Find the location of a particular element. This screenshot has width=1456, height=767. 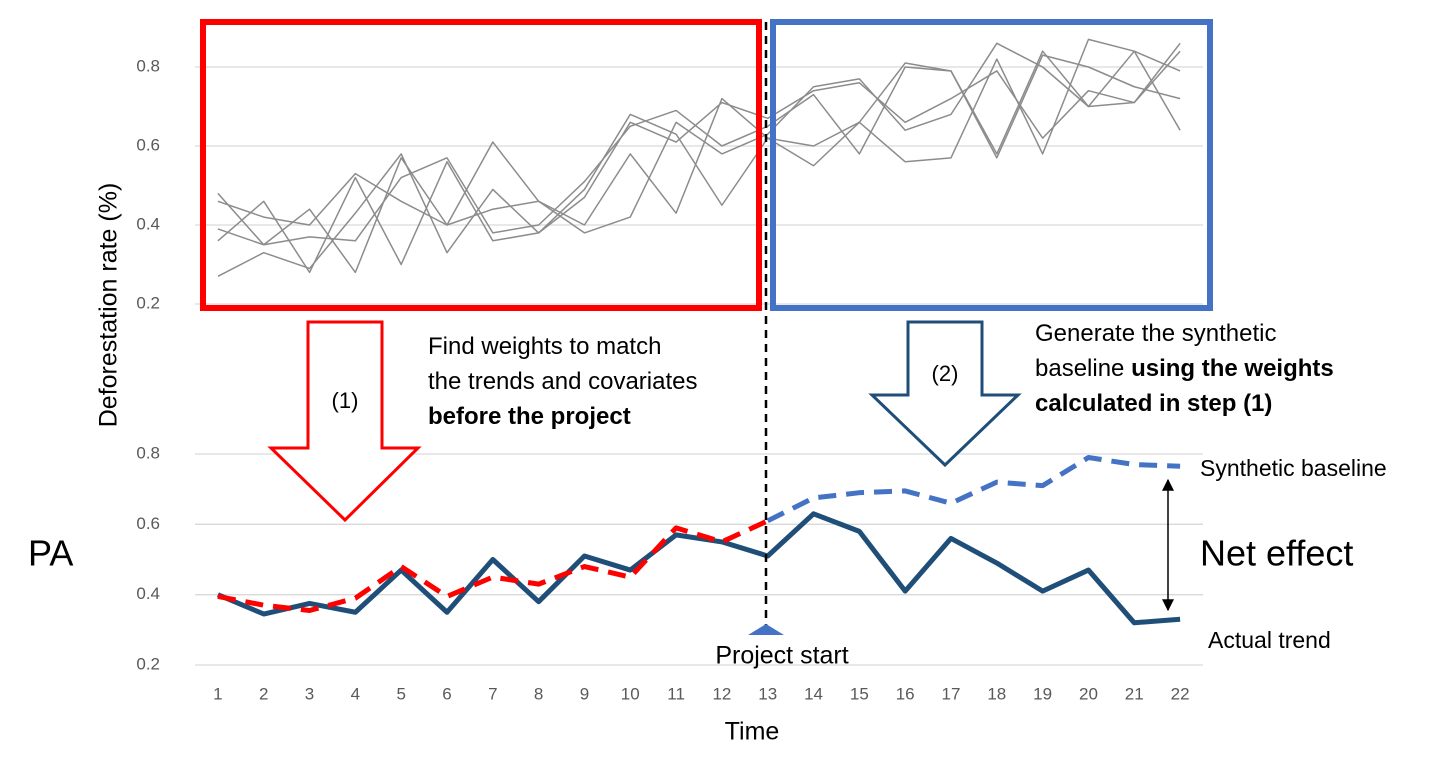

x-tick-label: 10 is located at coordinates (630, 693).